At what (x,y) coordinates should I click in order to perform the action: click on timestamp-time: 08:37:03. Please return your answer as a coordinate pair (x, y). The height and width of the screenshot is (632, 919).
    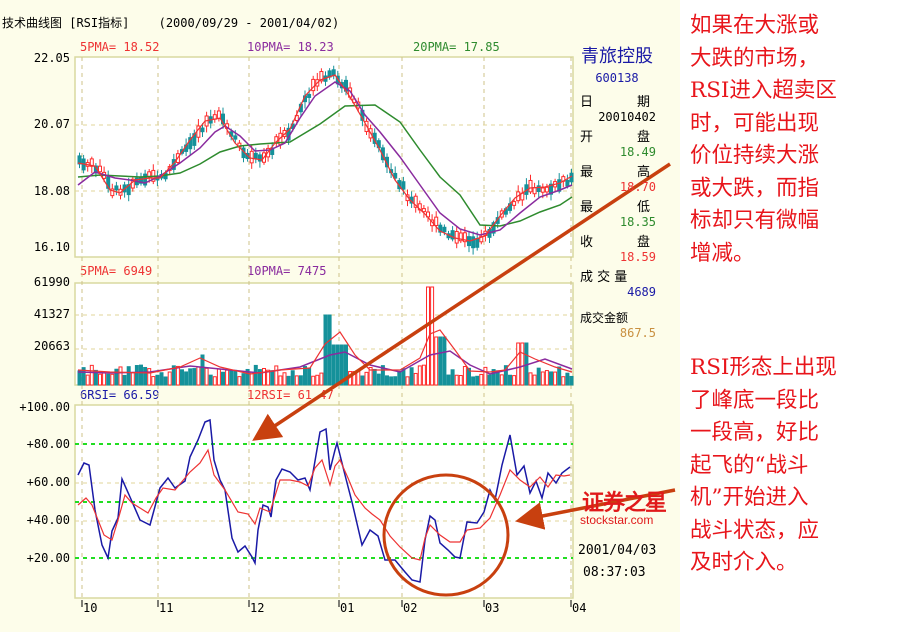
    Looking at the image, I should click on (614, 572).